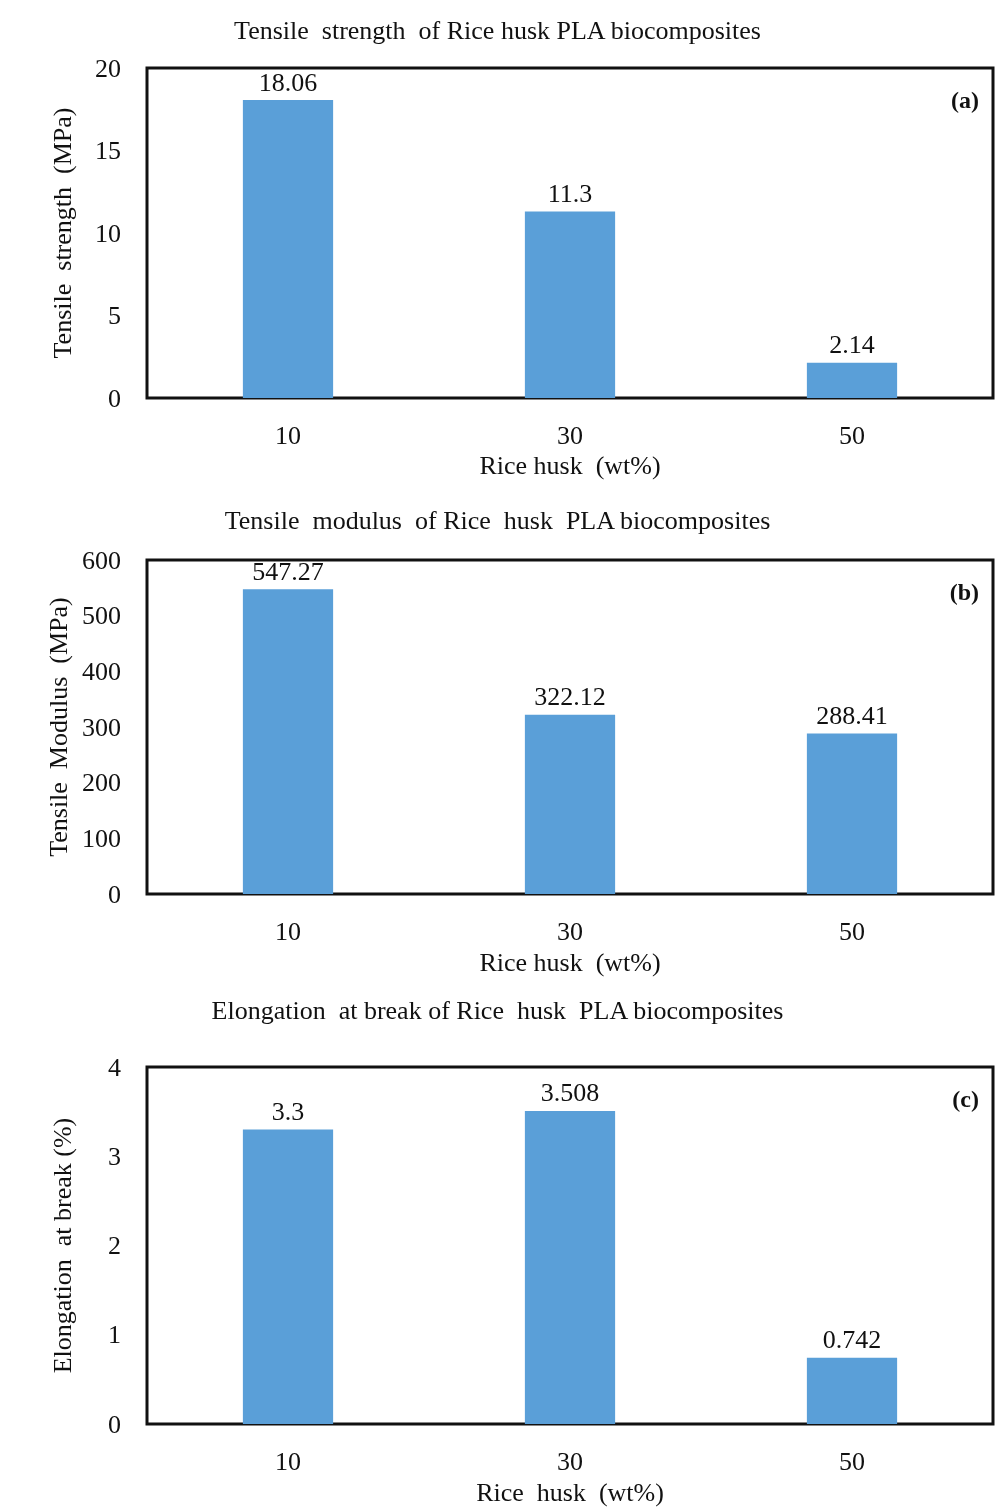  Describe the element at coordinates (570, 1093) in the screenshot. I see `data-label: 3.508` at that location.